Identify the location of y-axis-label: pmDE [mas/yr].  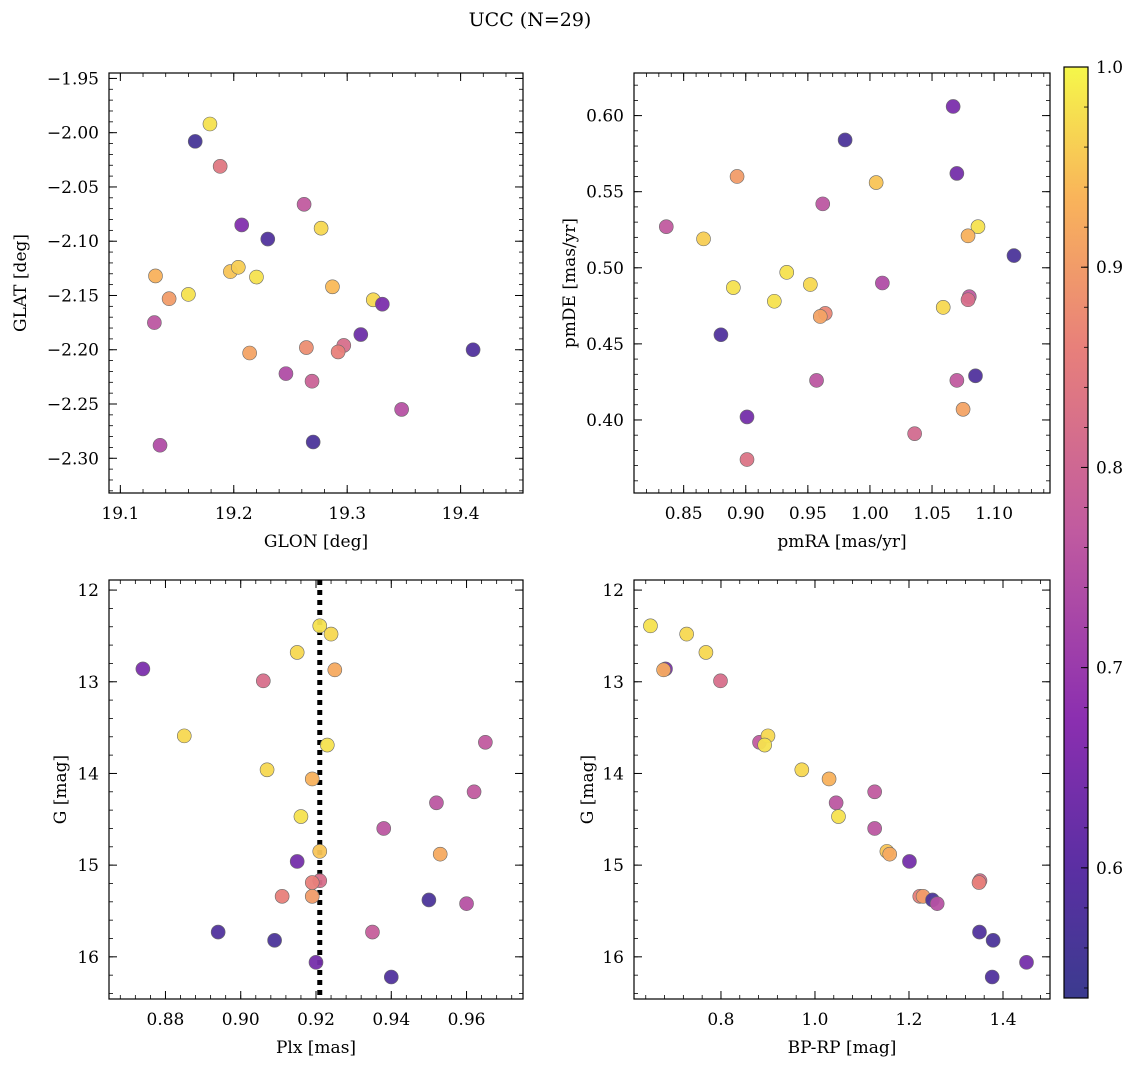
(570, 283).